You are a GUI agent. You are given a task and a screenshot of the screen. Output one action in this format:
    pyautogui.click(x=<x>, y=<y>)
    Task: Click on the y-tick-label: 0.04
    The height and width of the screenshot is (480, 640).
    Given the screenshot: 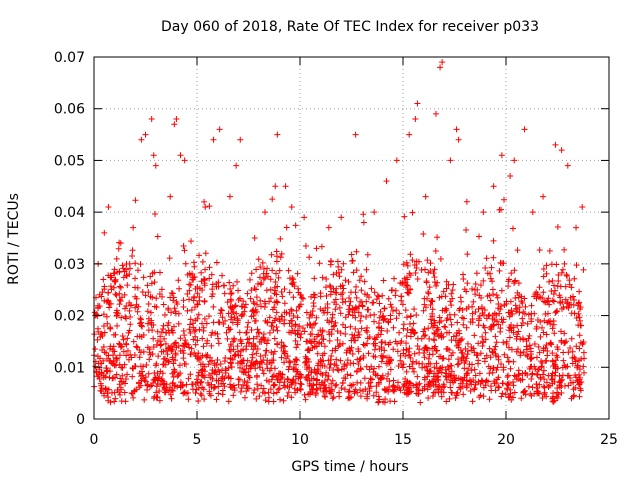 What is the action you would take?
    pyautogui.click(x=69, y=213)
    